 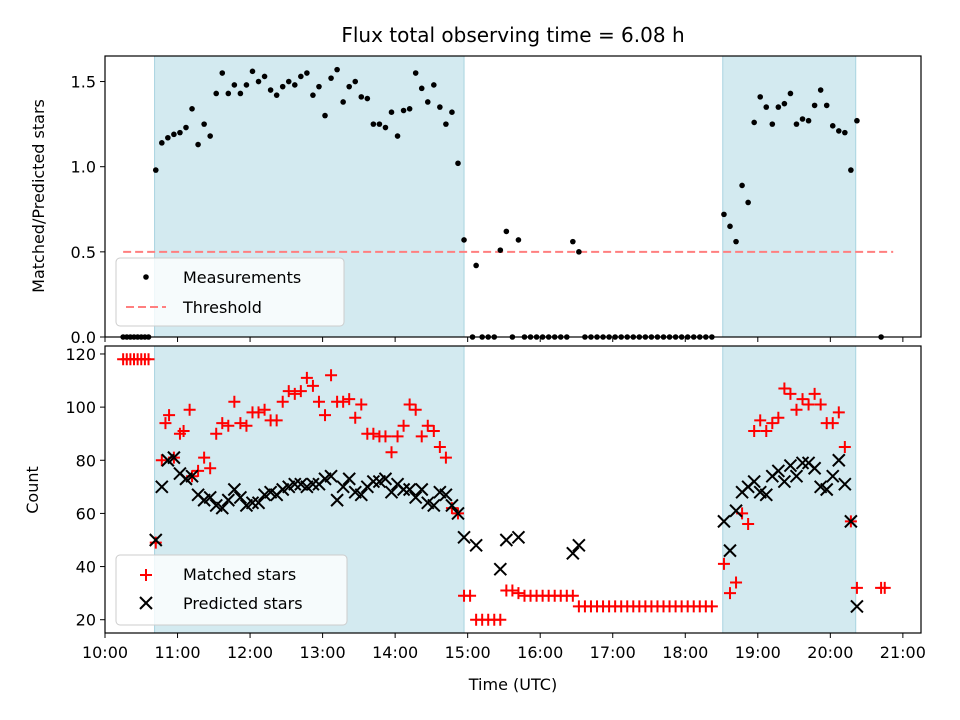 What do you see at coordinates (239, 574) in the screenshot?
I see `legend-matched-label: Matched stars` at bounding box center [239, 574].